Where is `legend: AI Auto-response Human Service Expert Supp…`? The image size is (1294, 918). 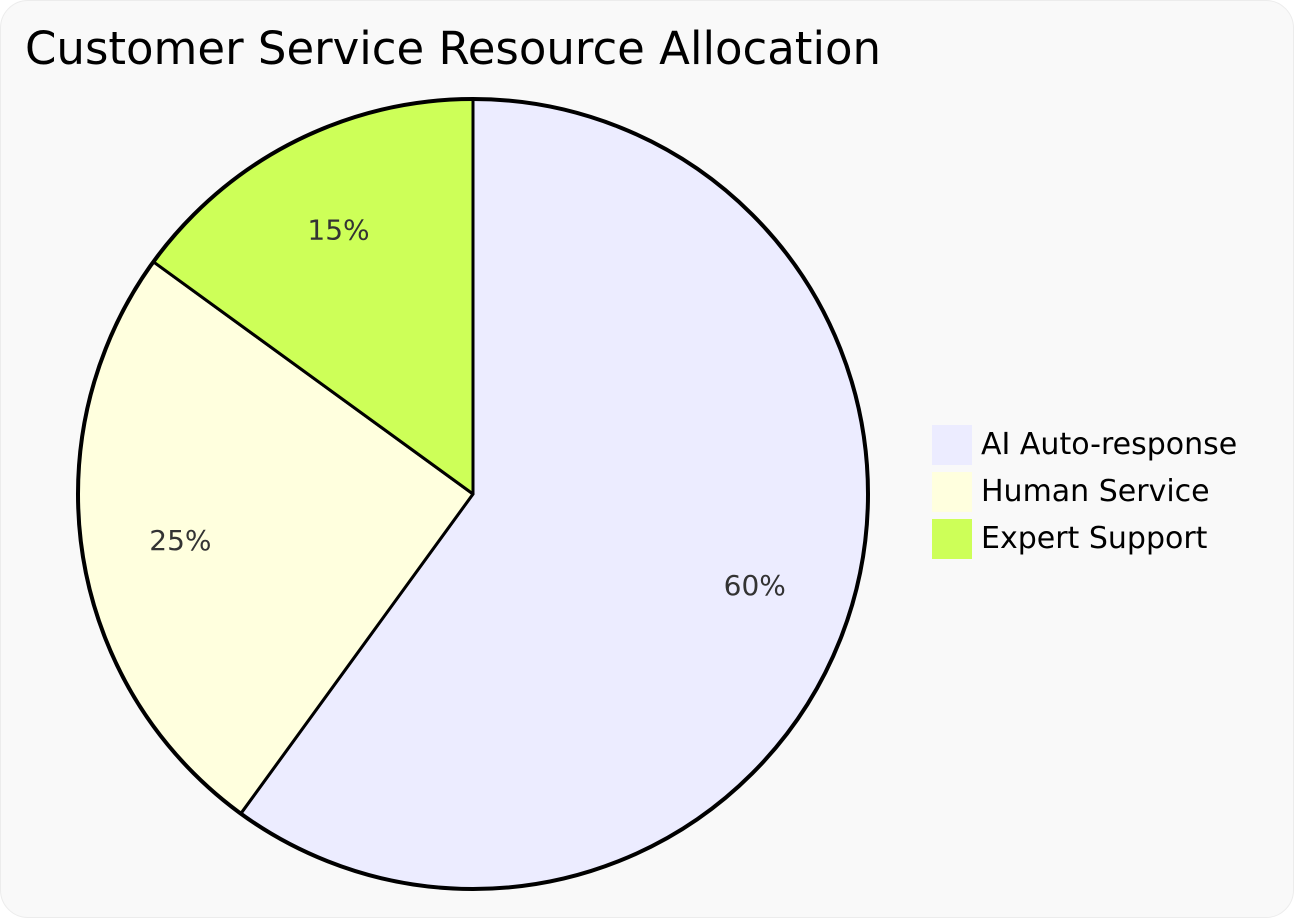 legend: AI Auto-response Human Service Expert Supp… is located at coordinates (1084, 491).